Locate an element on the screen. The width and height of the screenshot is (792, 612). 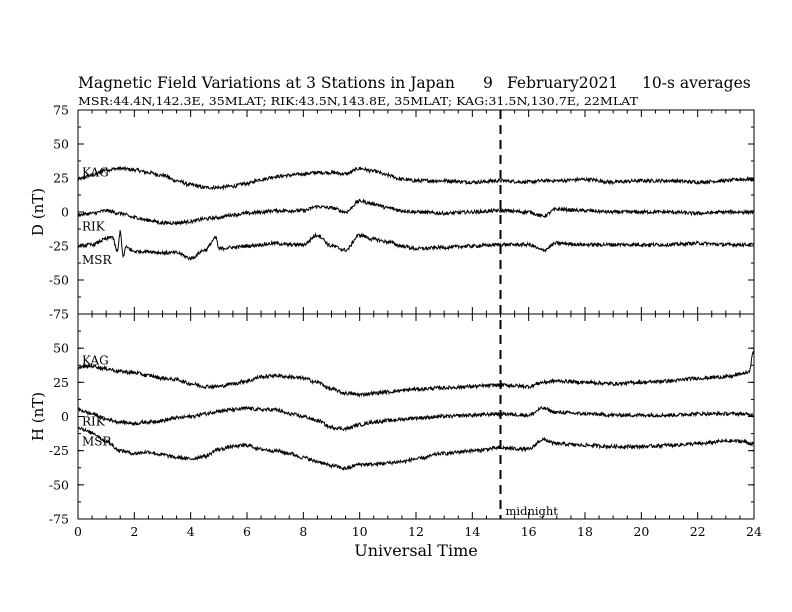
x-axis-label: Universal Time is located at coordinates (415, 550).